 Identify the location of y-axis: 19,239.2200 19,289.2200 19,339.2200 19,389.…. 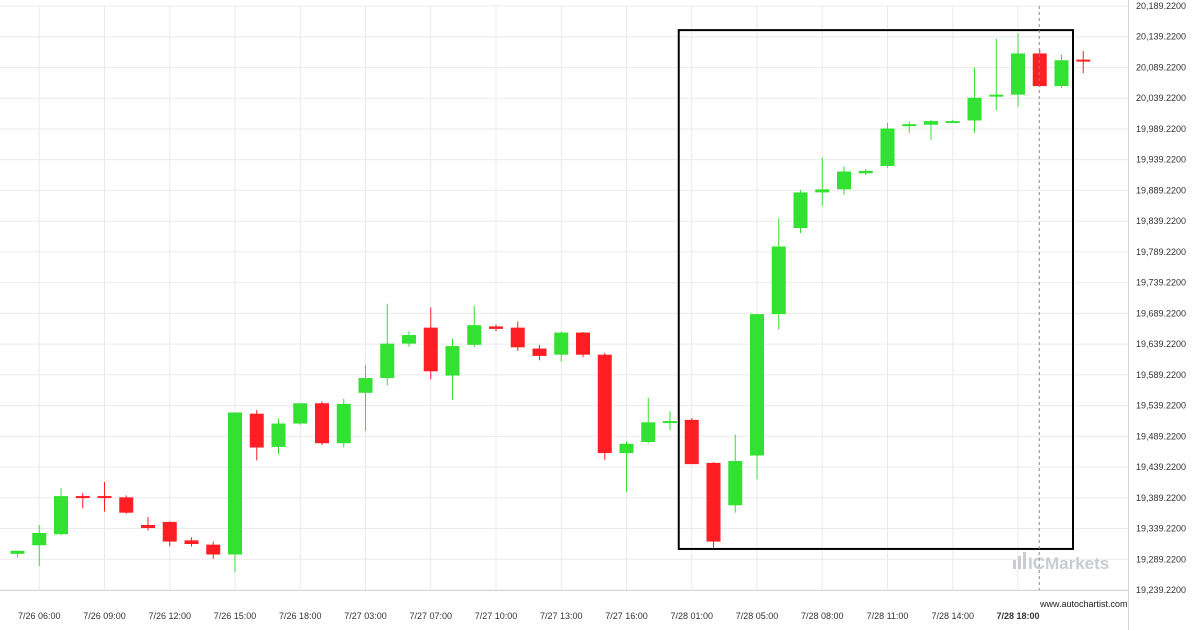
(1161, 298).